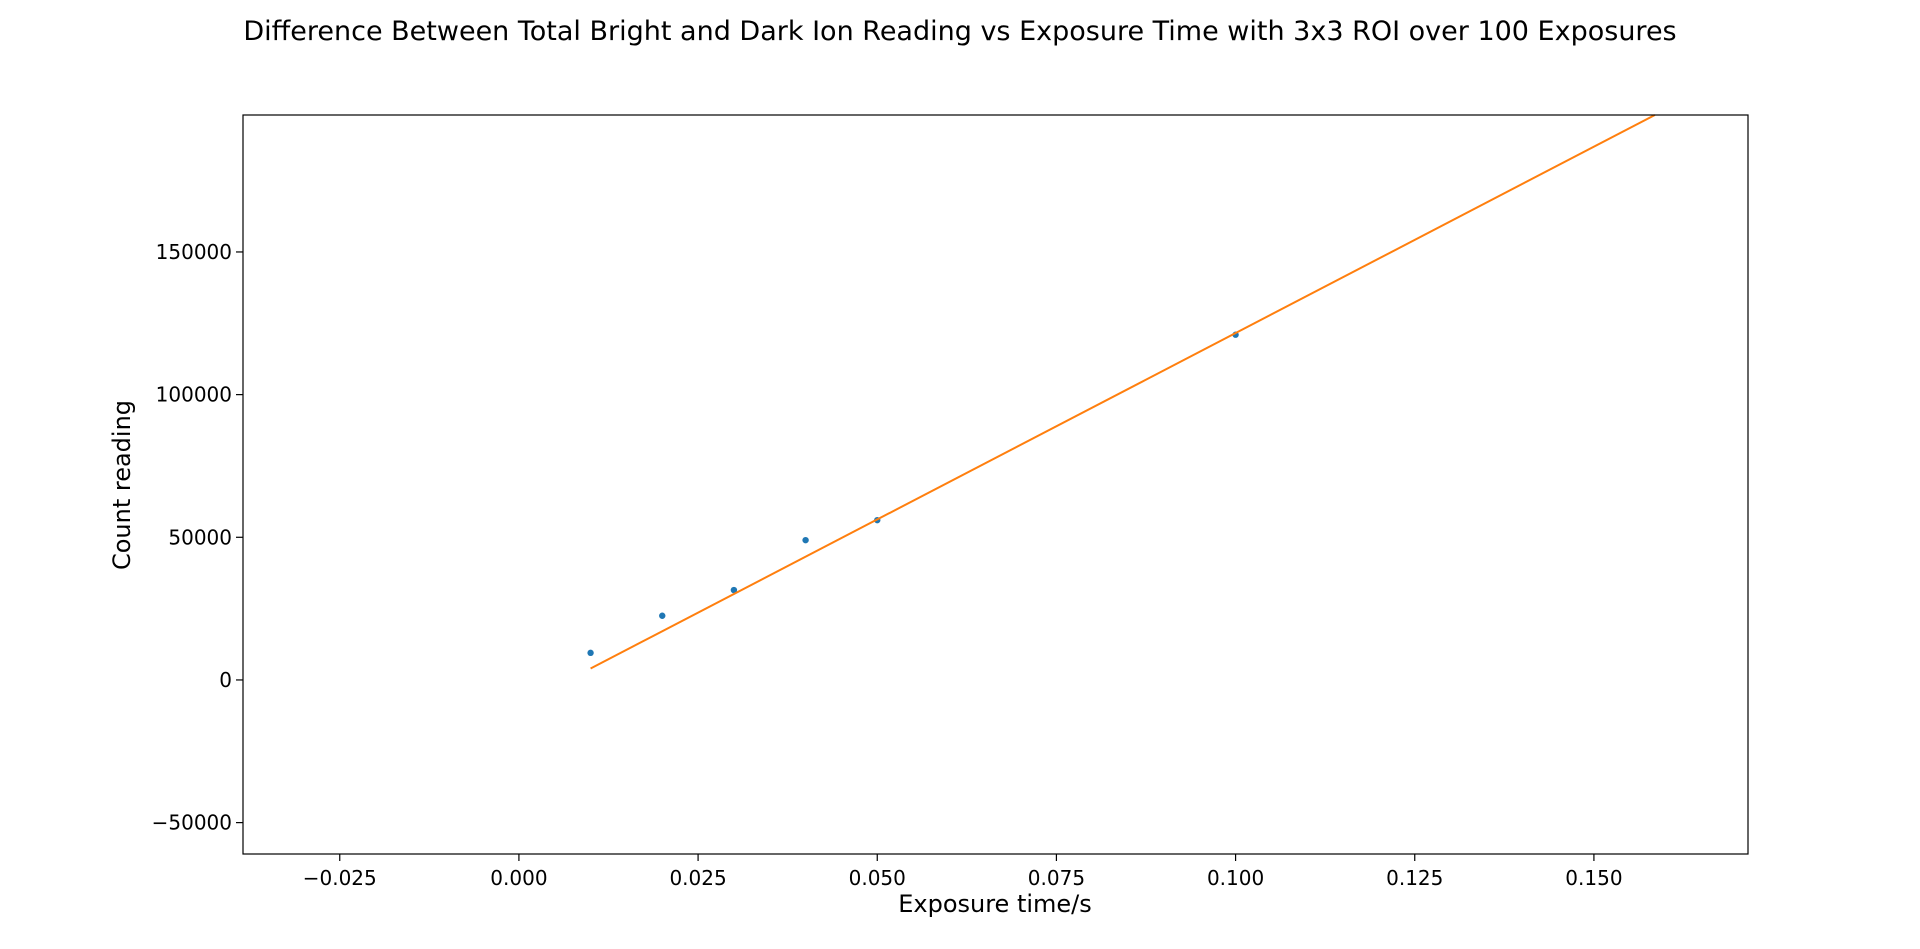 This screenshot has width=1920, height=949. What do you see at coordinates (1593, 878) in the screenshot?
I see `x-tick-label: 0.150` at bounding box center [1593, 878].